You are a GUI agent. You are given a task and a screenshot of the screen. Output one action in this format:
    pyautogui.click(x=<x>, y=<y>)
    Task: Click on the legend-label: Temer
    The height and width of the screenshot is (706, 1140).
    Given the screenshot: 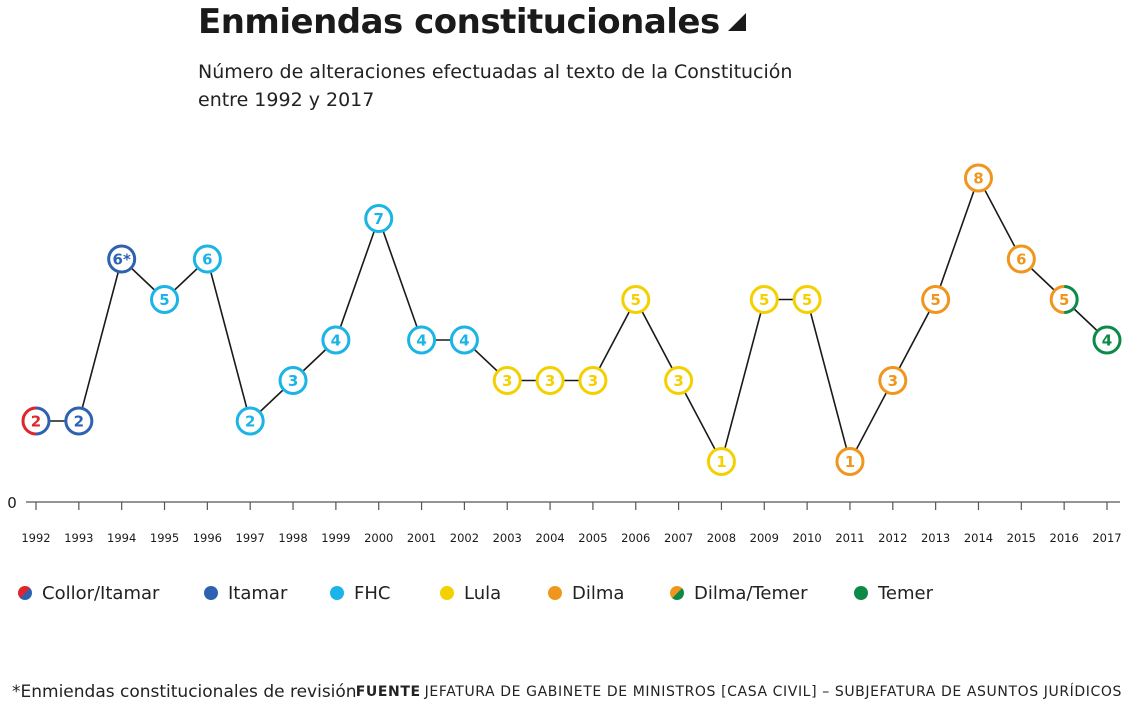 What is the action you would take?
    pyautogui.click(x=906, y=593)
    